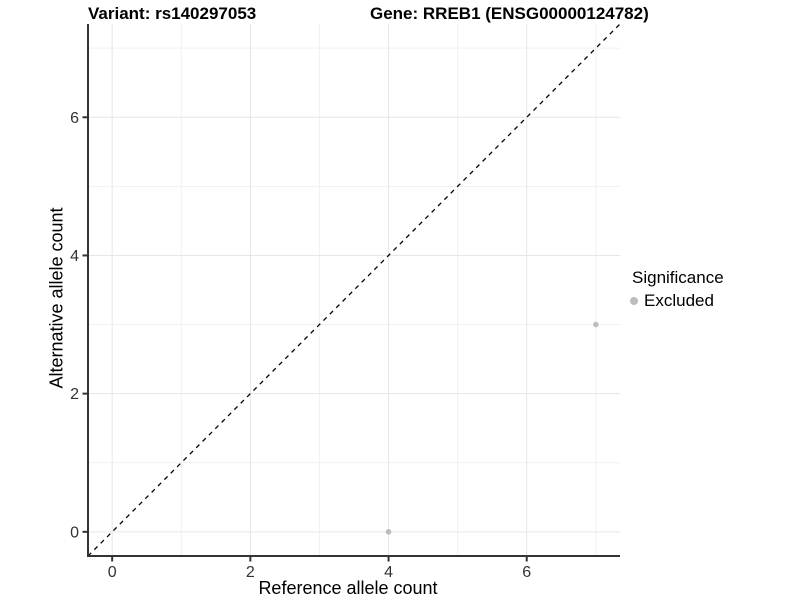 The width and height of the screenshot is (800, 600). I want to click on legend: Significance Excluded, so click(677, 289).